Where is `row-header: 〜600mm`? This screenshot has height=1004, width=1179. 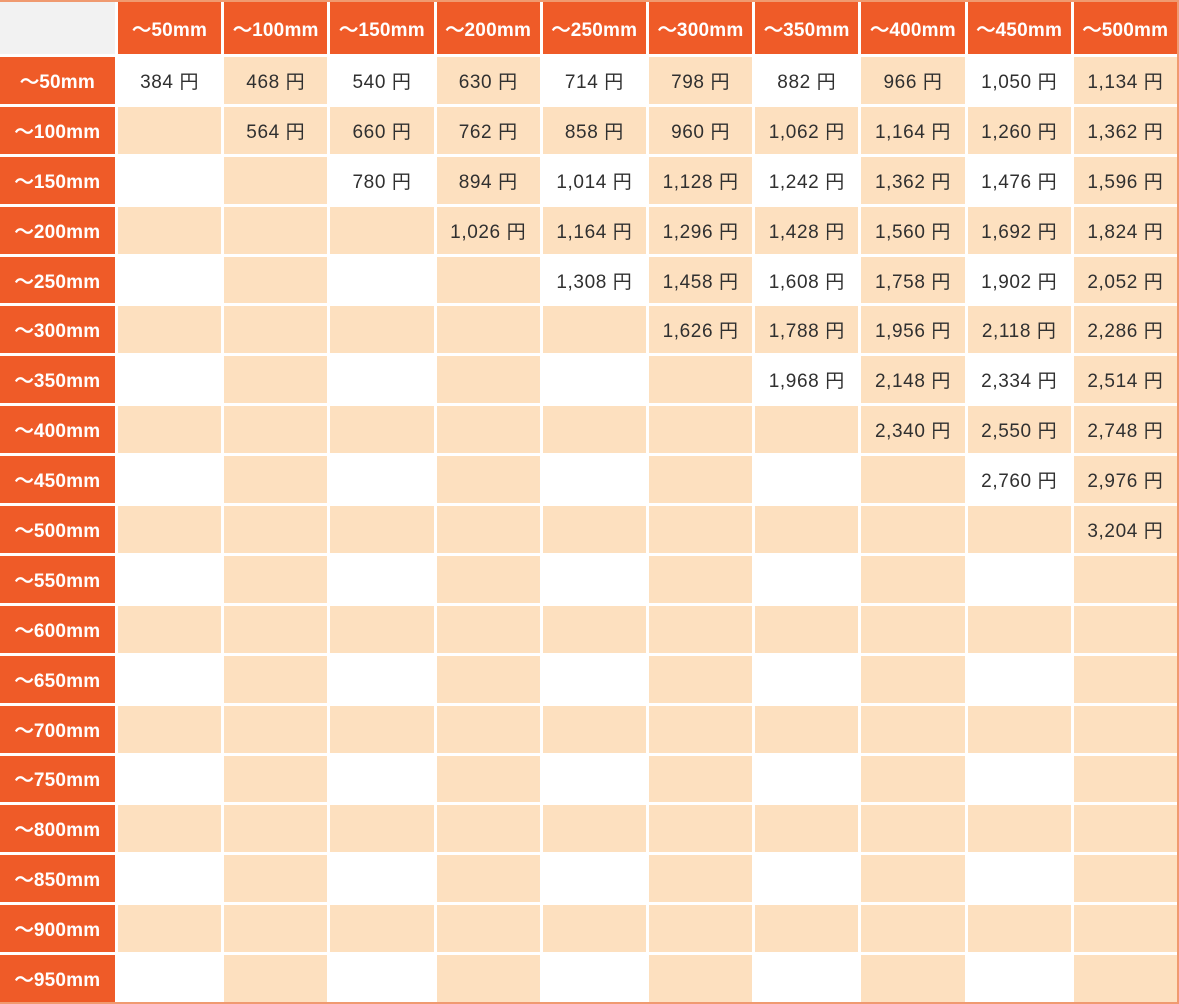
row-header: 〜600mm is located at coordinates (57, 629).